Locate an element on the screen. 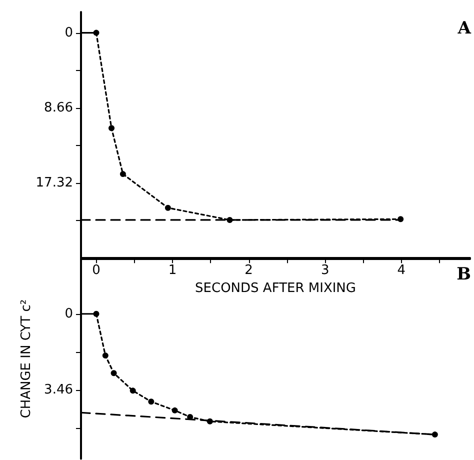 This screenshot has height=460, width=474. y-tick-label: 17.32 is located at coordinates (54, 182).